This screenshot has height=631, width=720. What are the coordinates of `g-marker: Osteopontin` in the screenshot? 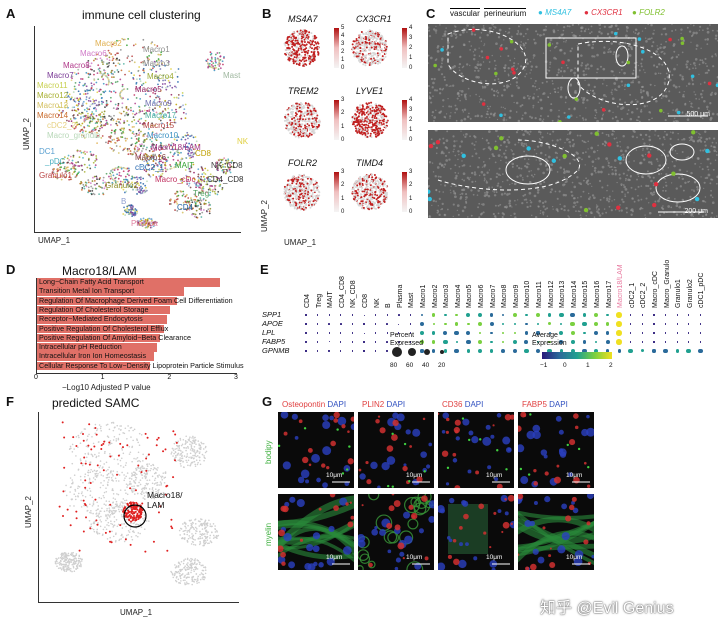 It's located at (305, 404).